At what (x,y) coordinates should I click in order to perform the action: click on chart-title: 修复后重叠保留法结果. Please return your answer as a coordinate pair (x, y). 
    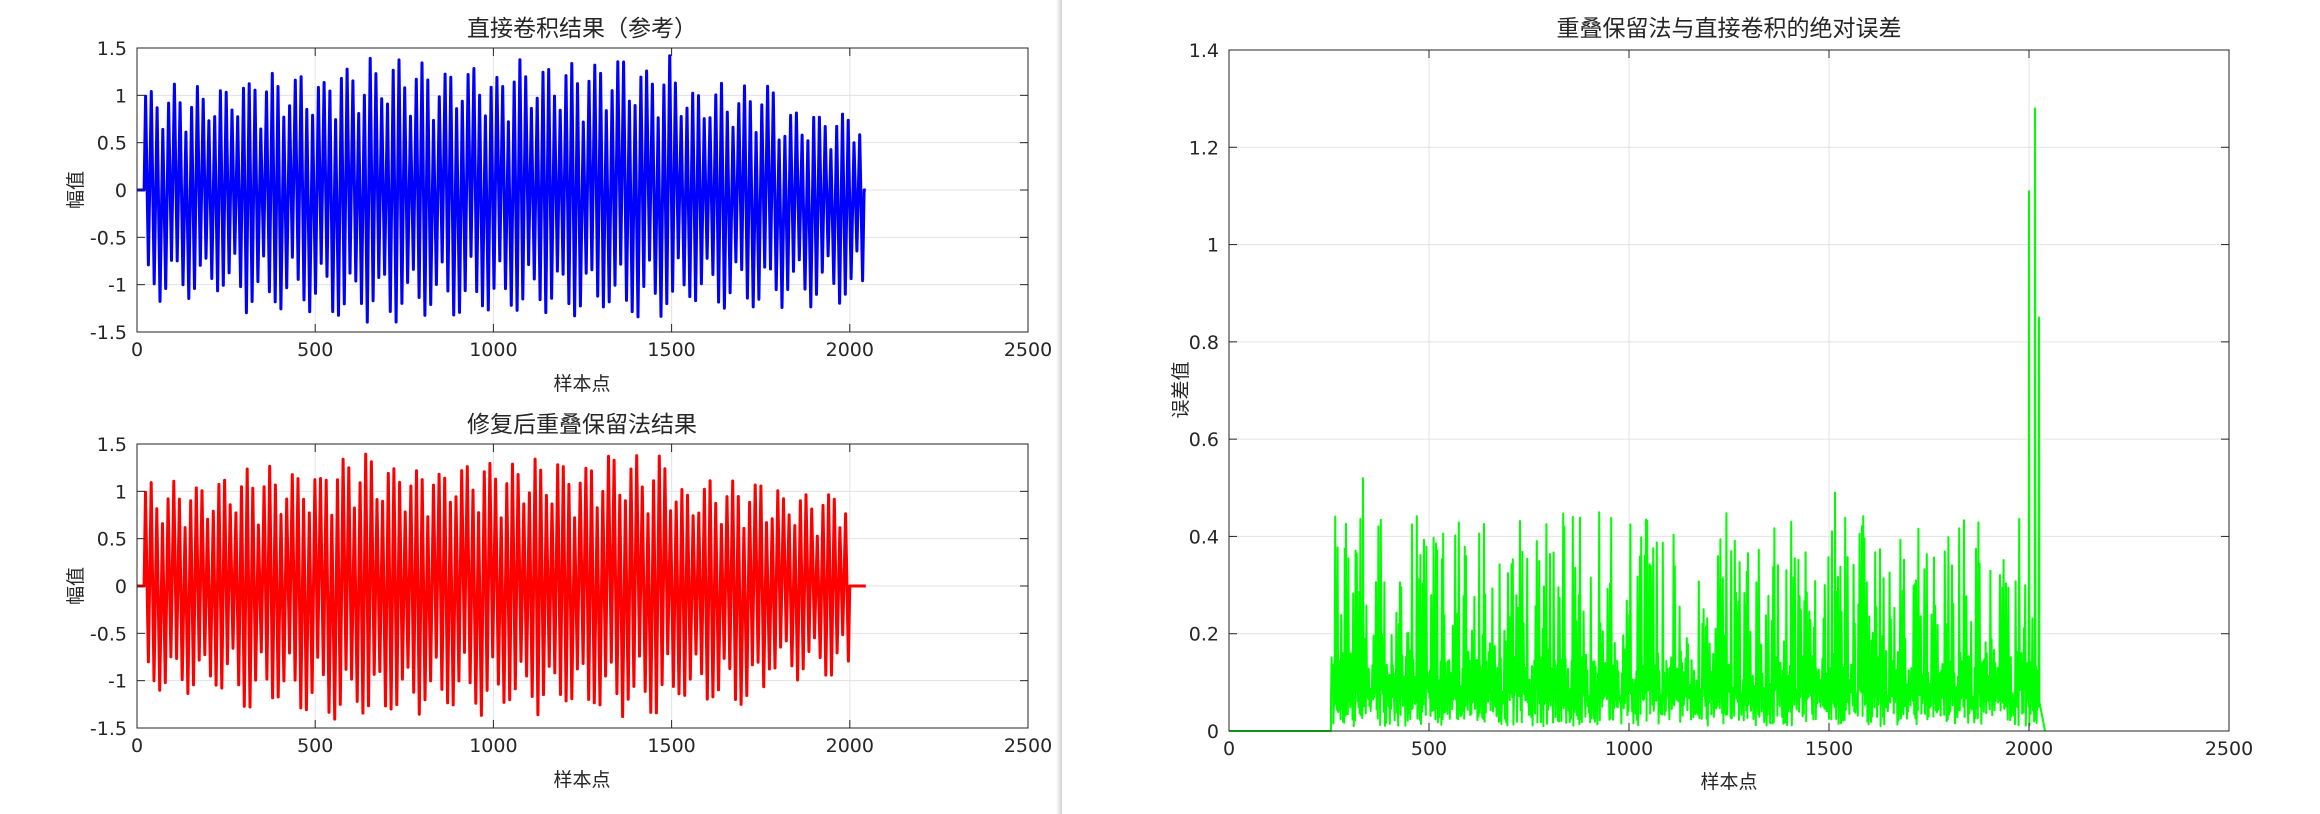
    Looking at the image, I should click on (582, 425).